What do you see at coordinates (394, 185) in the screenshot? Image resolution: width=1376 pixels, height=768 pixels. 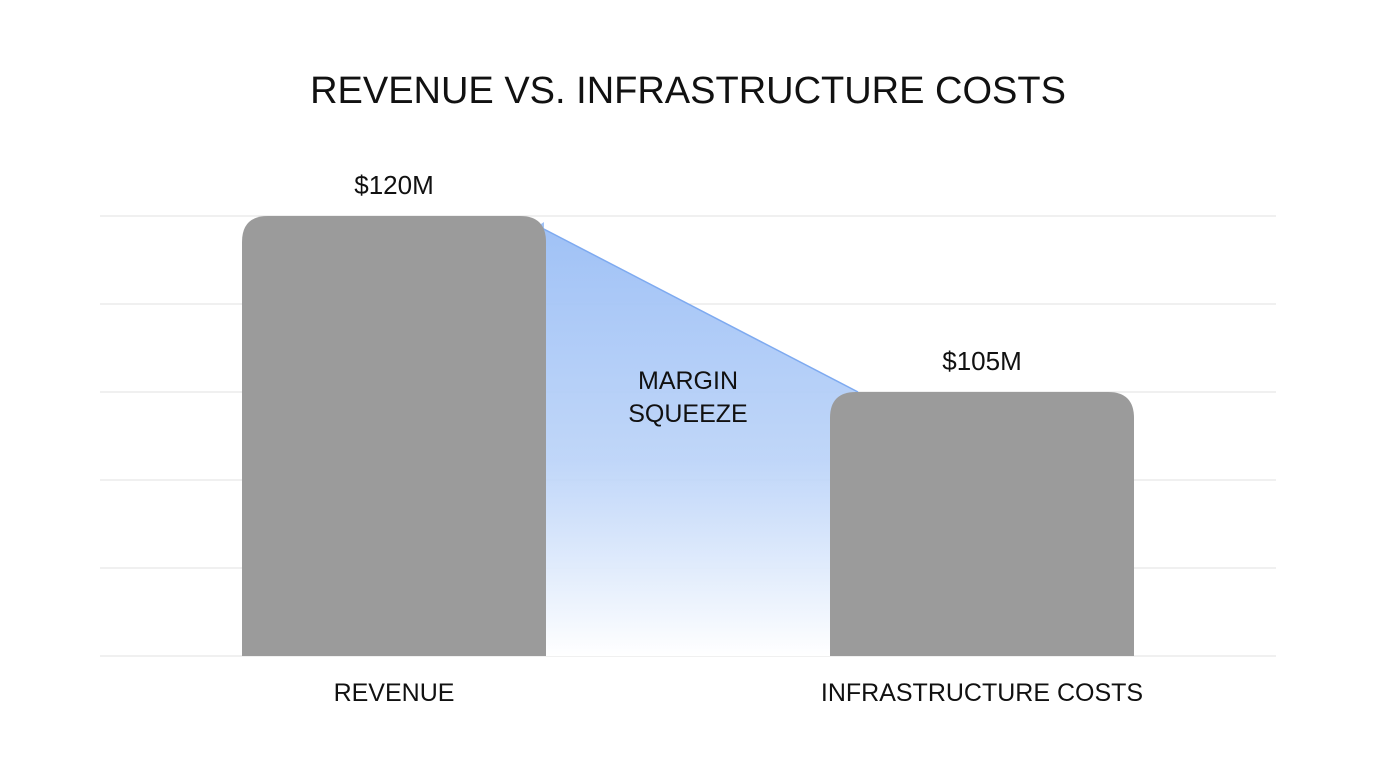 I see `data-label: $120M` at bounding box center [394, 185].